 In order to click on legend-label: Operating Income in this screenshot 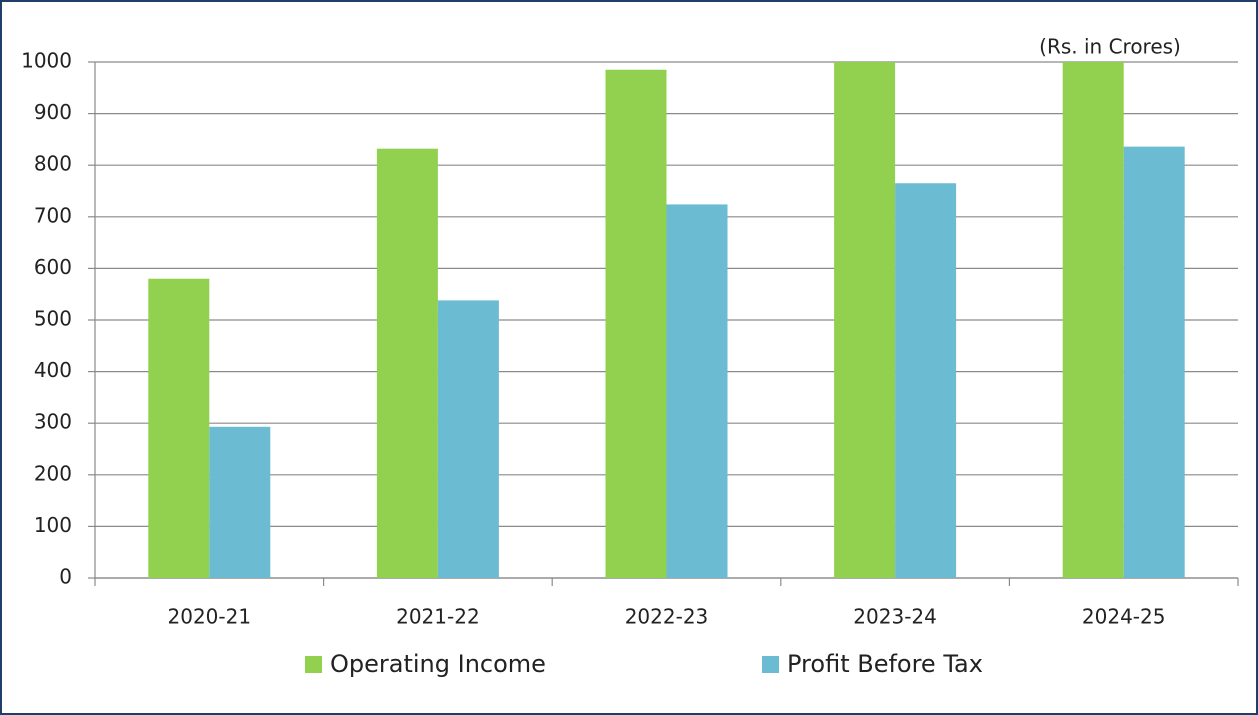, I will do `click(438, 664)`.